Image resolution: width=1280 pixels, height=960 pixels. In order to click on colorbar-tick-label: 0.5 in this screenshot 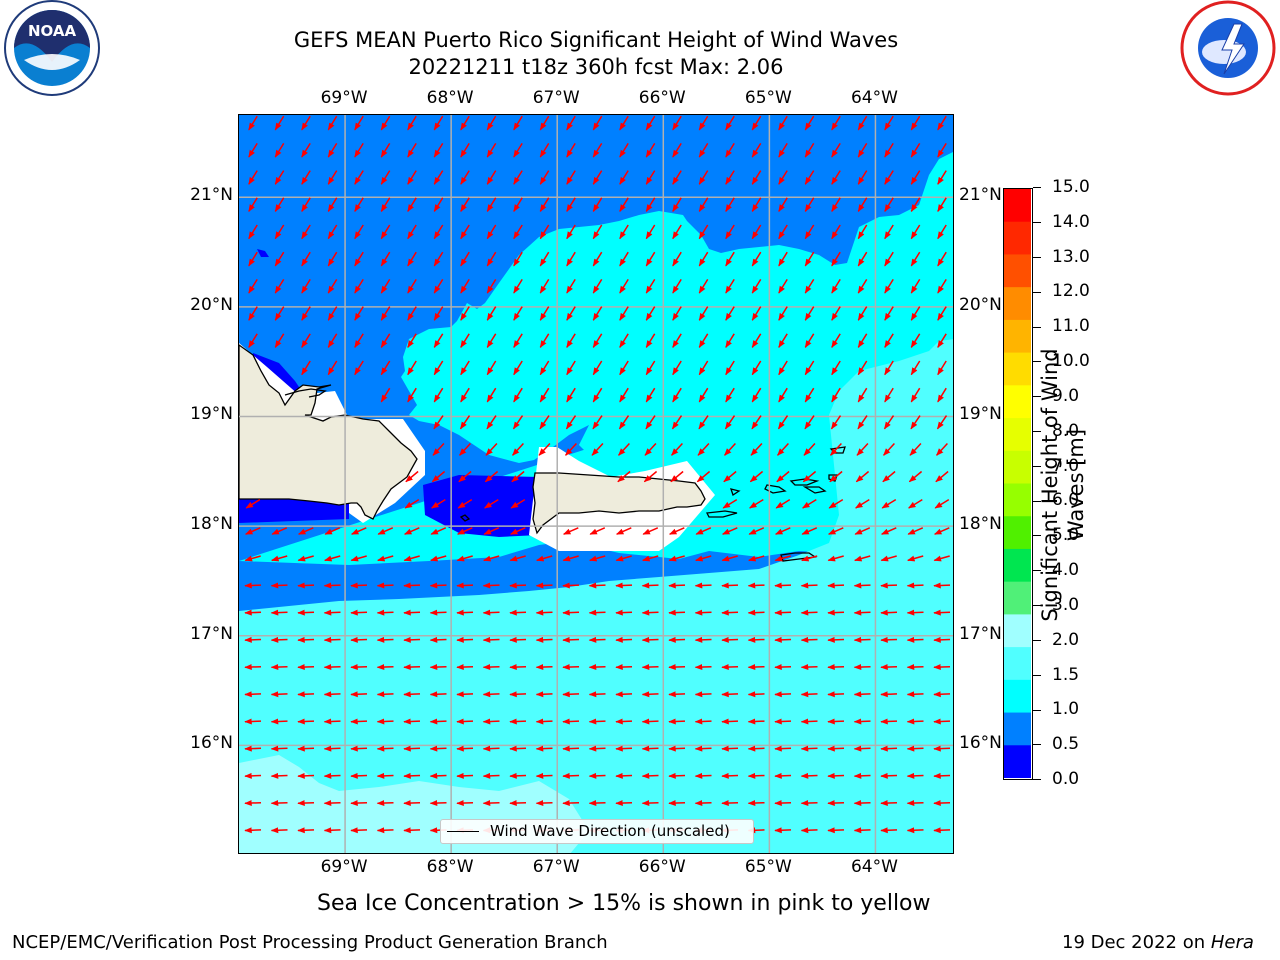, I will do `click(1066, 744)`.